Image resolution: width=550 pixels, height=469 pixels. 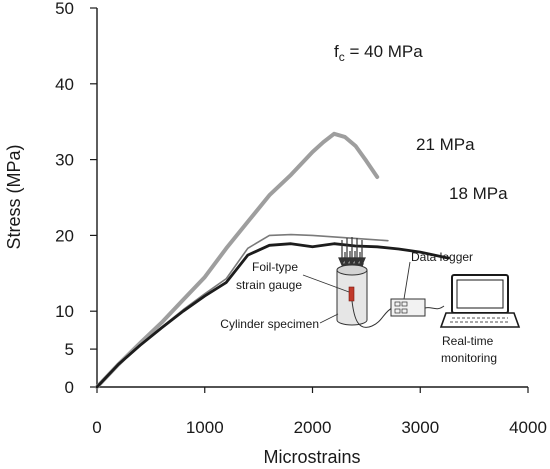 What do you see at coordinates (64, 311) in the screenshot?
I see `y-tick-label: 10` at bounding box center [64, 311].